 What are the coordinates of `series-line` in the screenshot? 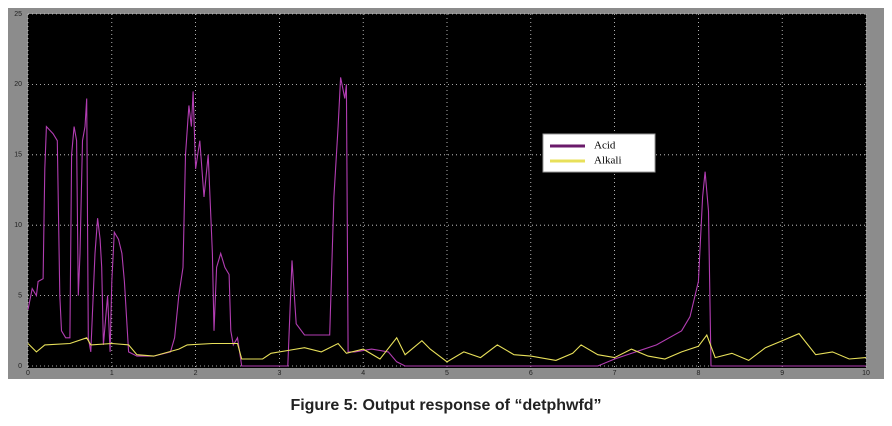 It's located at (447, 347).